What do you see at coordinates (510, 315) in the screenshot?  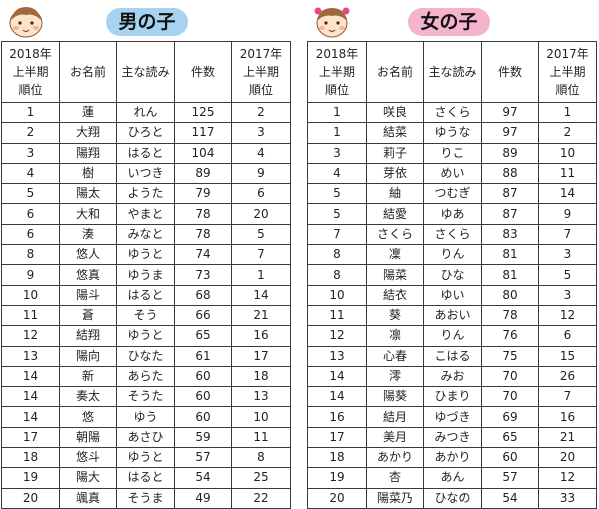 I see `girls-table-cell: 78` at bounding box center [510, 315].